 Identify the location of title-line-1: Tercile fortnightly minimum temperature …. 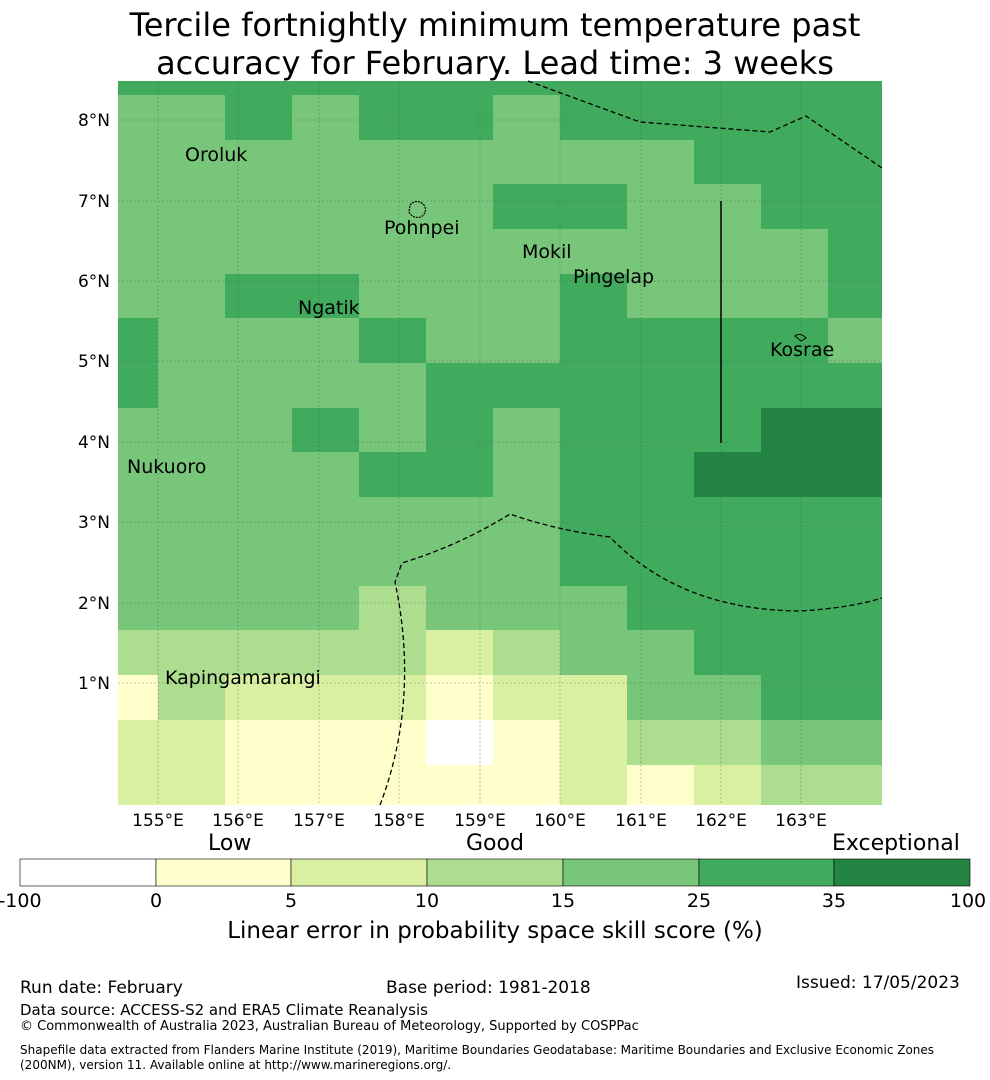
(495, 25).